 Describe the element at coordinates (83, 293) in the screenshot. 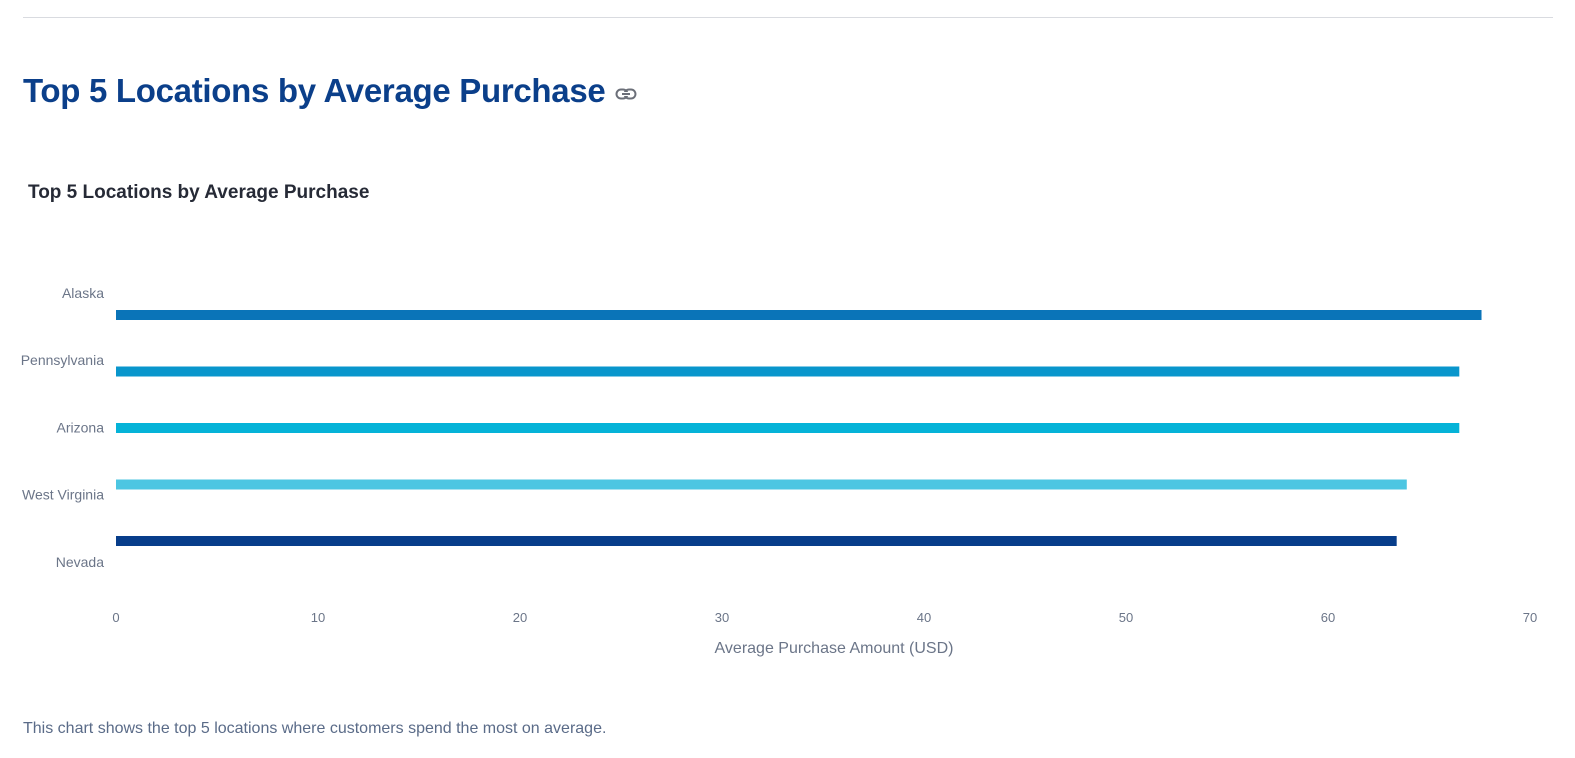

I see `y-label-alaska: Alaska` at that location.